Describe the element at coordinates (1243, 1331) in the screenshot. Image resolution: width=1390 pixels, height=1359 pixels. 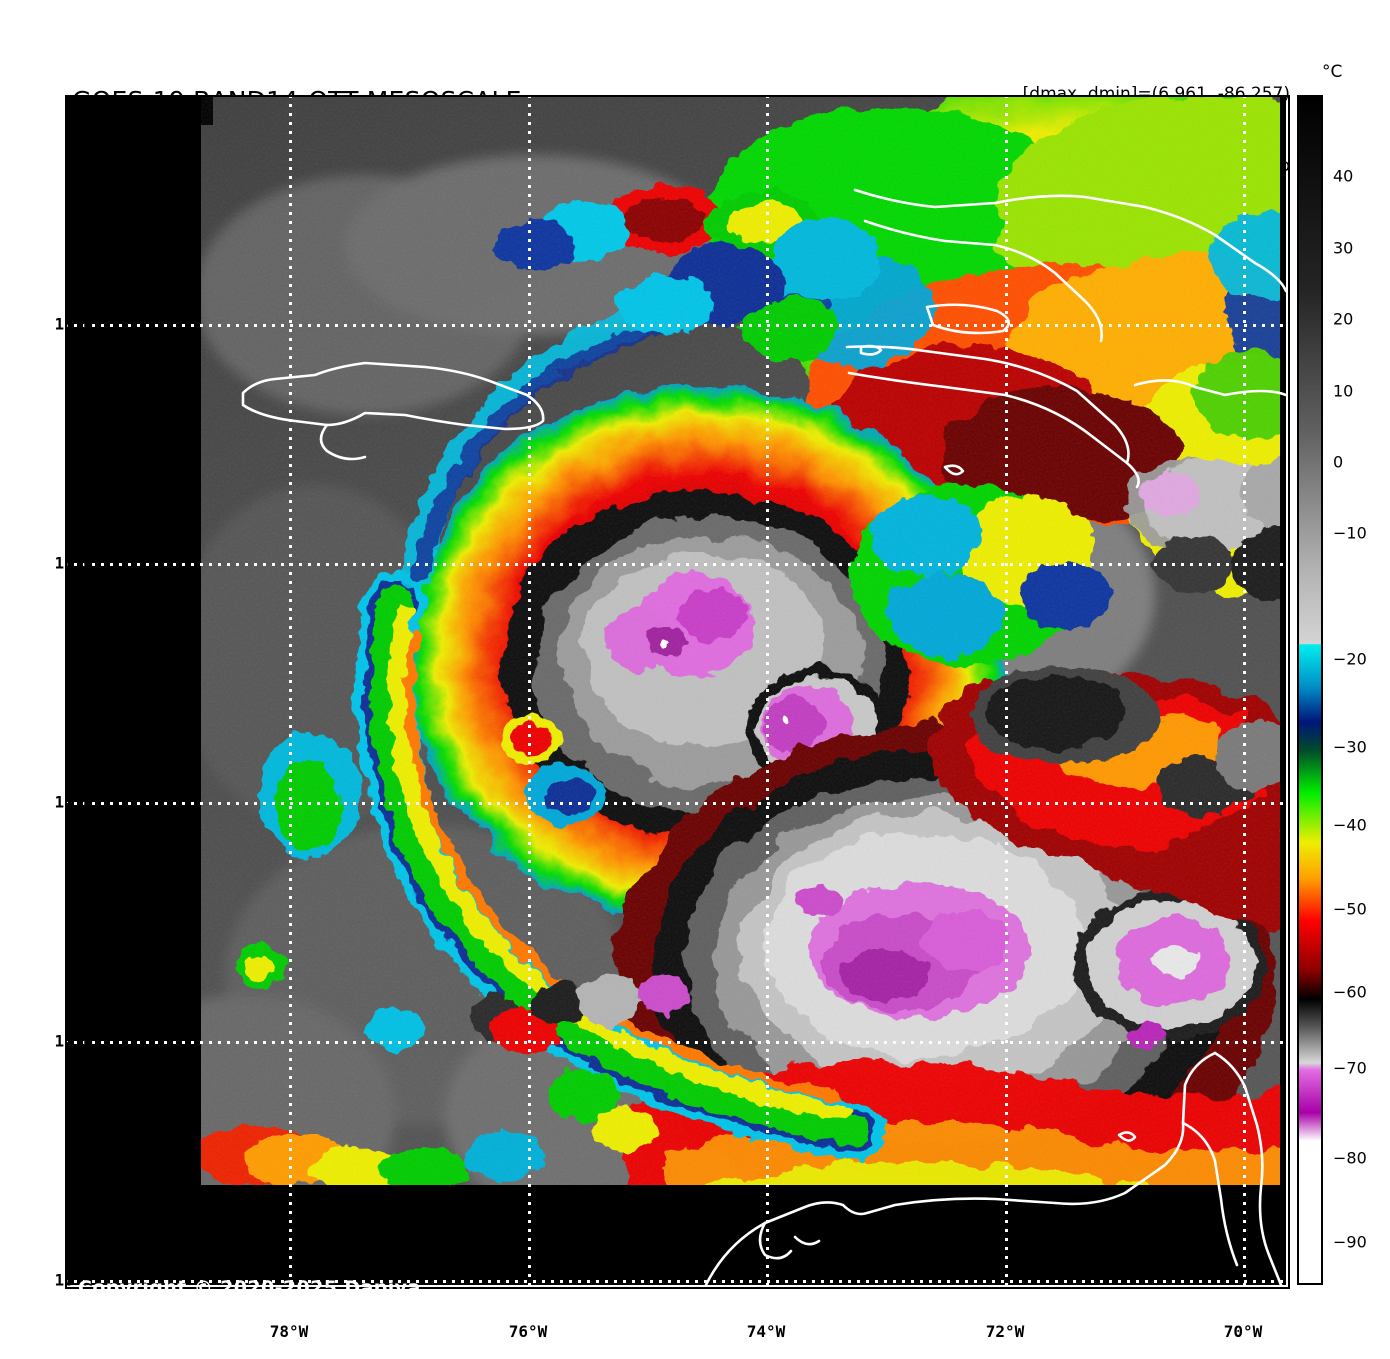
I see `lon-tick-70: 70°W` at that location.